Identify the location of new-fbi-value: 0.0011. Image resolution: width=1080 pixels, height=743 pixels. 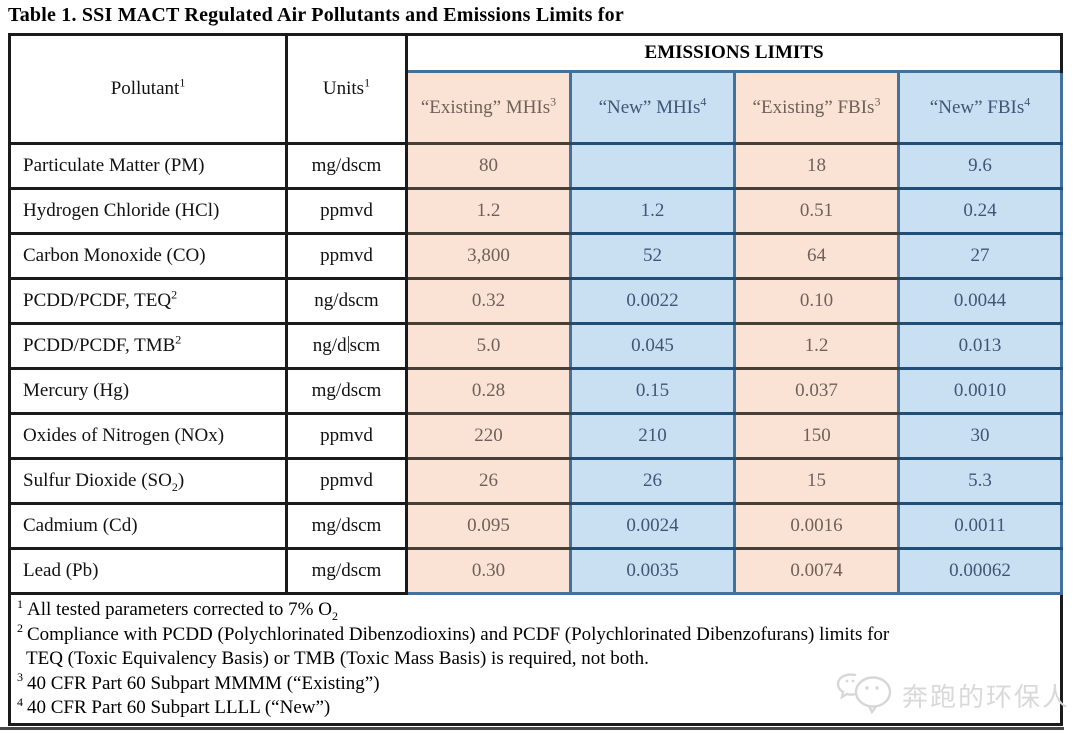
(980, 526).